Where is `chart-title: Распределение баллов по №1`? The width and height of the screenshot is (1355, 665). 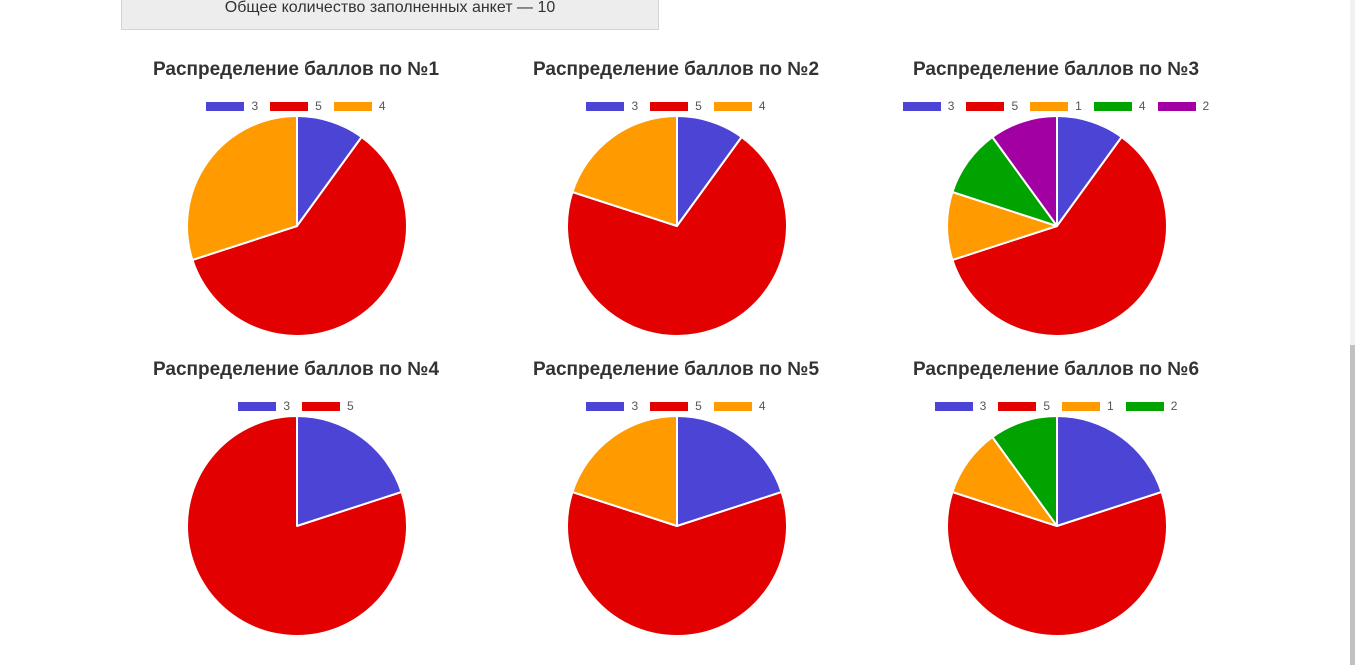
chart-title: Распределение баллов по №1 is located at coordinates (296, 69).